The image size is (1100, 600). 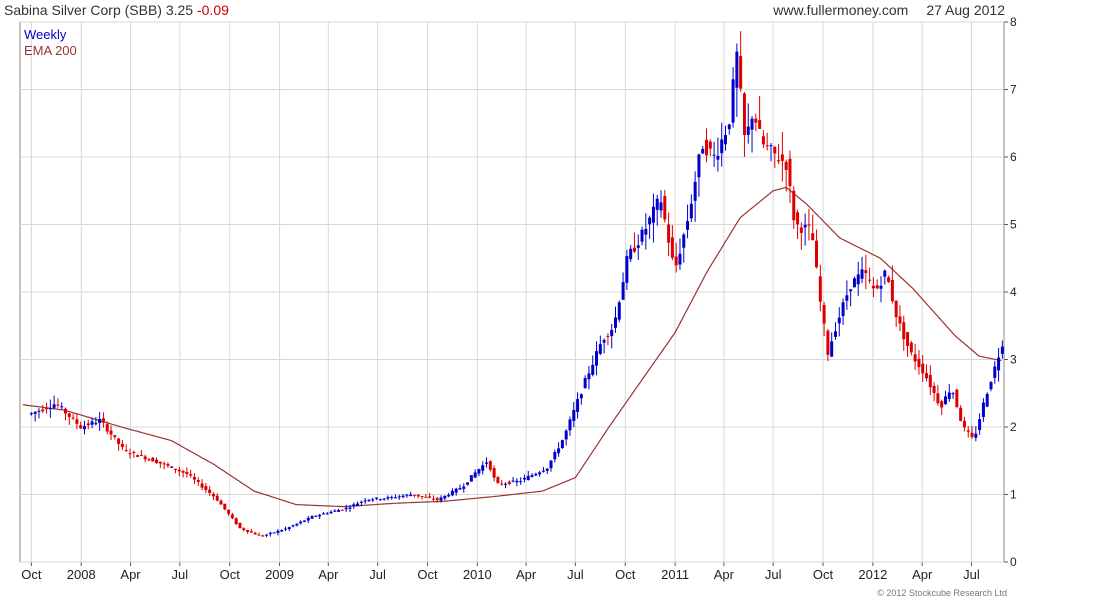 What do you see at coordinates (942, 593) in the screenshot?
I see `copyright-note: © 2012 Stockcube Research Ltd` at bounding box center [942, 593].